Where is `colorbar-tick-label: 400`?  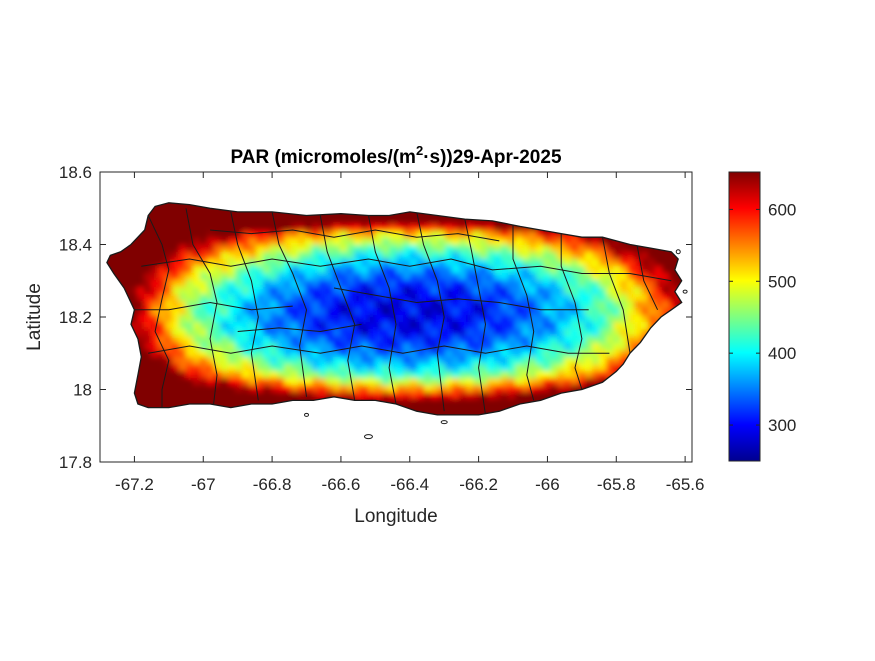 colorbar-tick-label: 400 is located at coordinates (782, 353).